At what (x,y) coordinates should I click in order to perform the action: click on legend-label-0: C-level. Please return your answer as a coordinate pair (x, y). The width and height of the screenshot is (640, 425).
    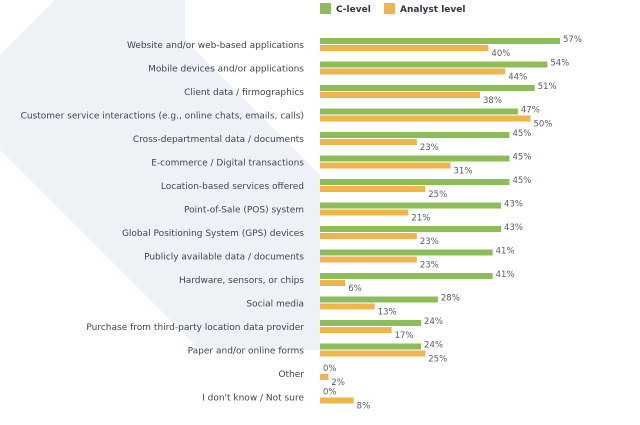
    Looking at the image, I should click on (353, 10).